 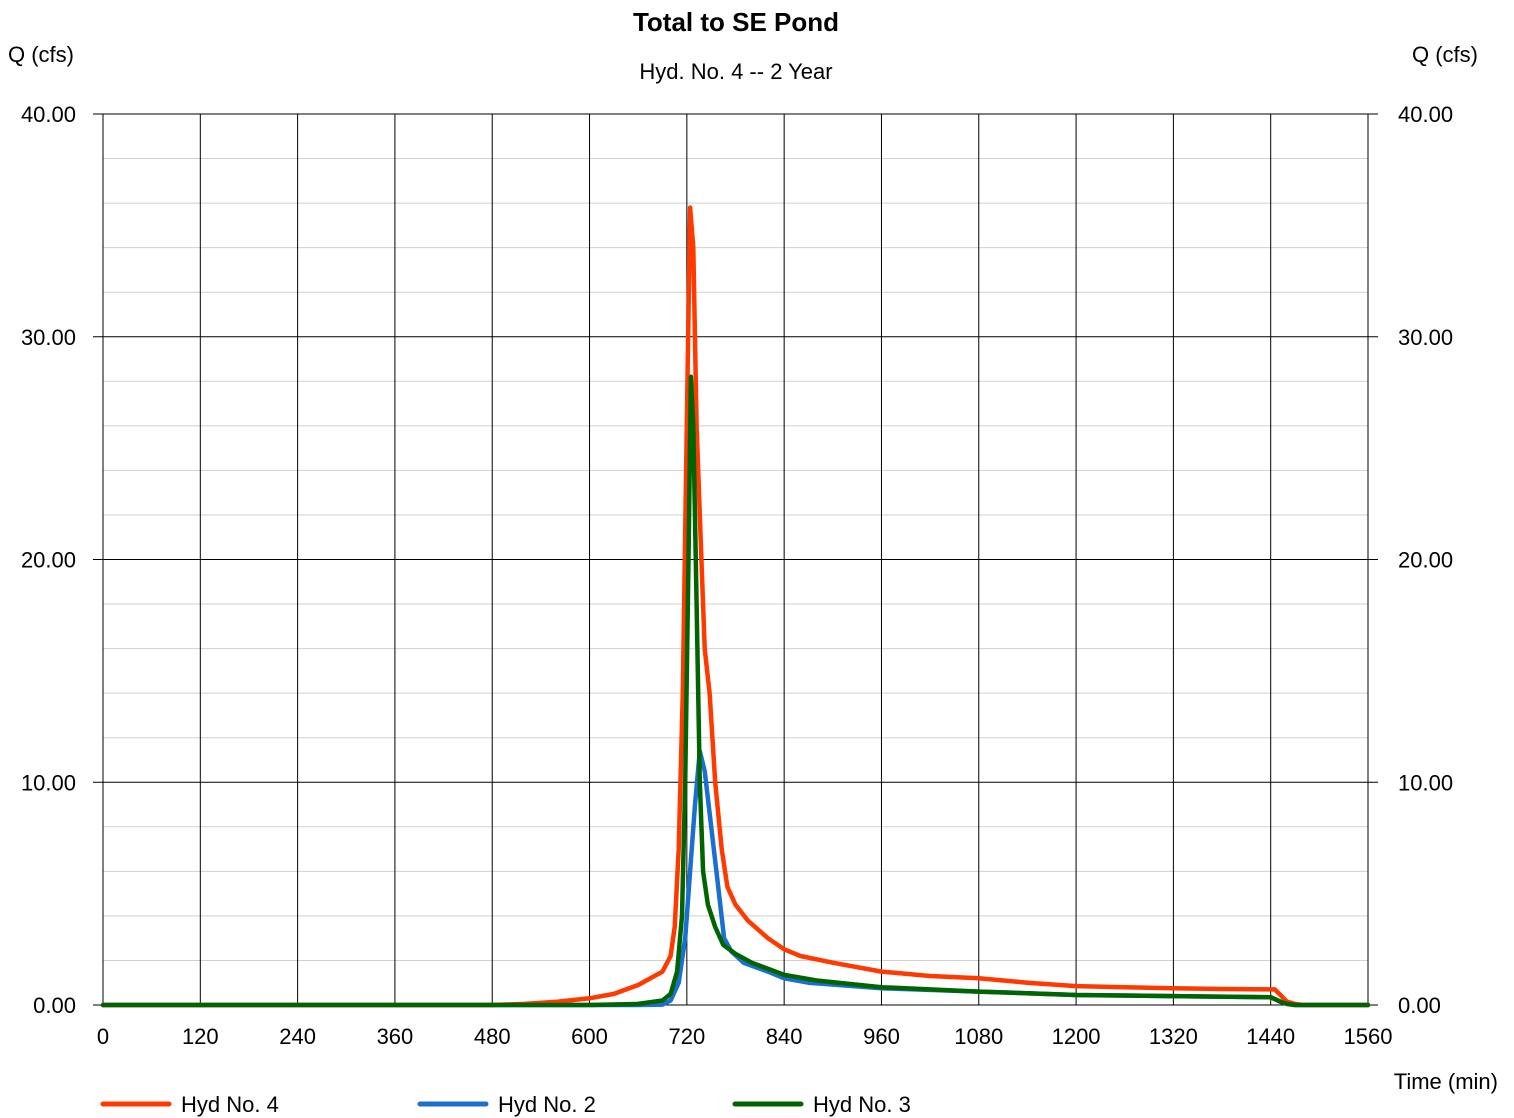 What do you see at coordinates (492, 1036) in the screenshot?
I see `x-tick-label: 480` at bounding box center [492, 1036].